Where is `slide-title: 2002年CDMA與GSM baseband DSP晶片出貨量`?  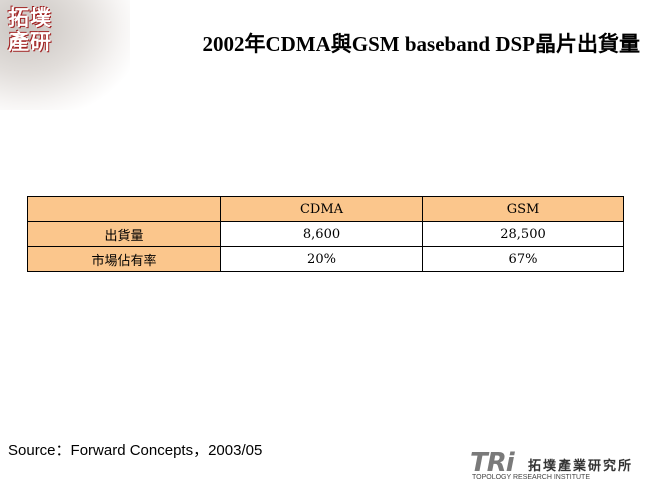 slide-title: 2002年CDMA與GSM baseband DSP晶片出貨量 is located at coordinates (421, 44).